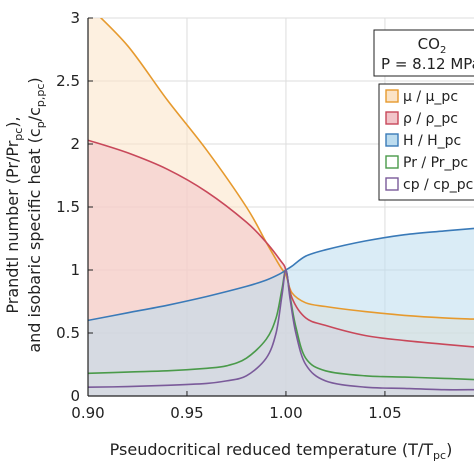  What do you see at coordinates (438, 185) in the screenshot?
I see `legend-label-5: cp / cp_pc` at bounding box center [438, 185].